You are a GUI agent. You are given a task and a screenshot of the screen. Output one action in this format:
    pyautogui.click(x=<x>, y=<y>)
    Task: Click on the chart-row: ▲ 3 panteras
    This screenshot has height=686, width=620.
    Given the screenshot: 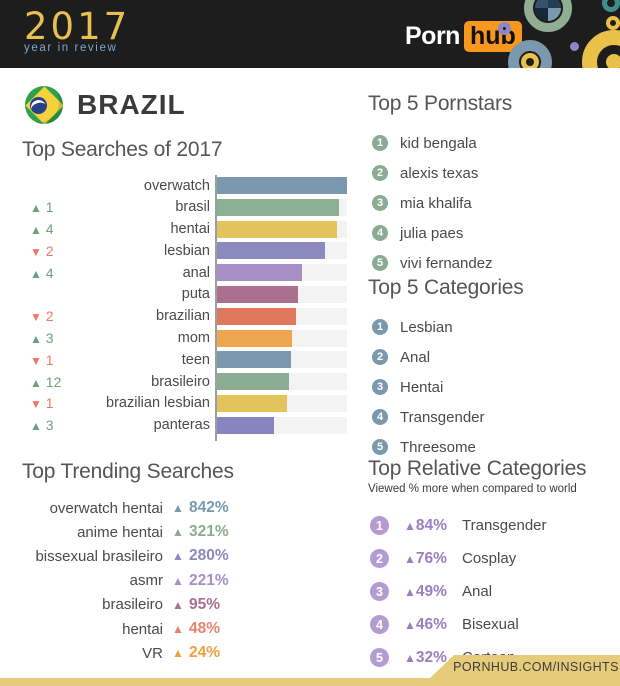 What is the action you would take?
    pyautogui.click(x=187, y=425)
    